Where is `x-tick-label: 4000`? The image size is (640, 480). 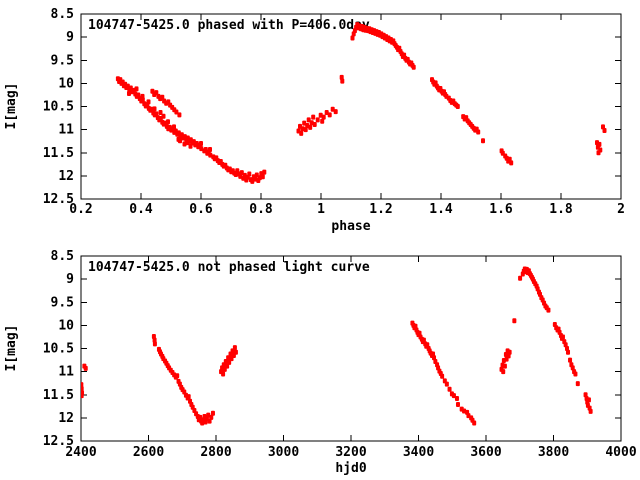 x-tick-label: 4000 is located at coordinates (620, 452).